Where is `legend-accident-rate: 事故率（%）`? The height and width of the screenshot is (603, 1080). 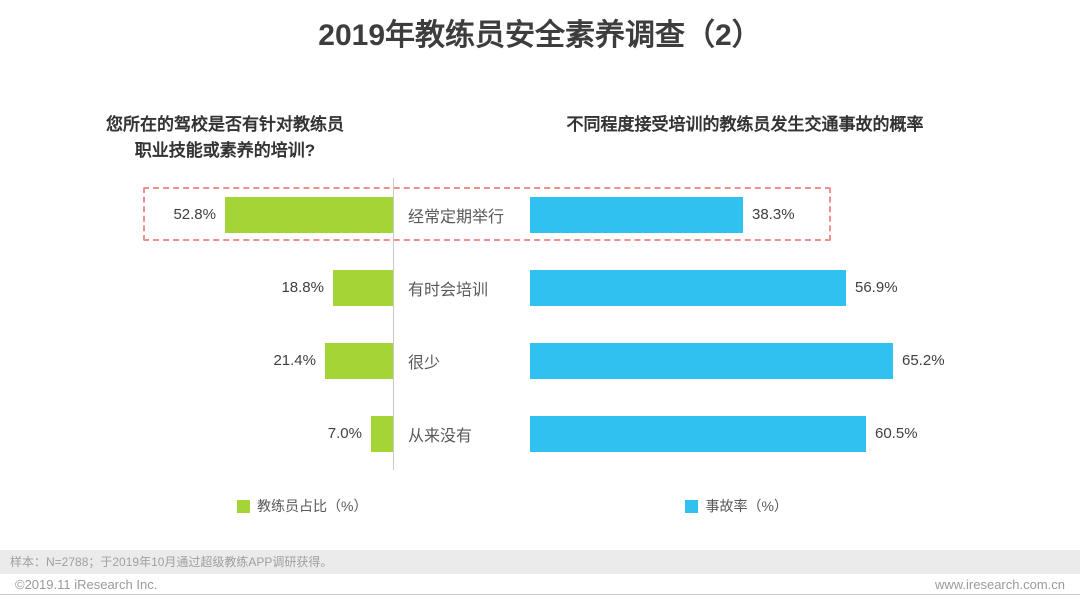 legend-accident-rate: 事故率（%） is located at coordinates (736, 506).